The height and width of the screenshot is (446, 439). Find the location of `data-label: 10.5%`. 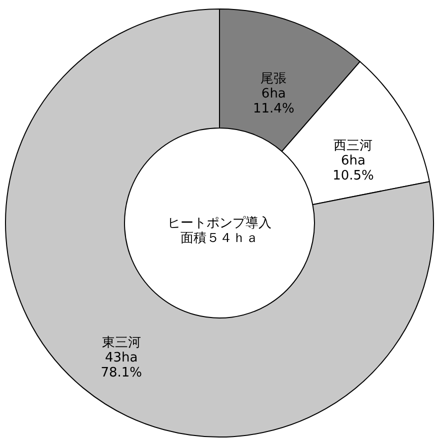

data-label: 10.5% is located at coordinates (353, 176).